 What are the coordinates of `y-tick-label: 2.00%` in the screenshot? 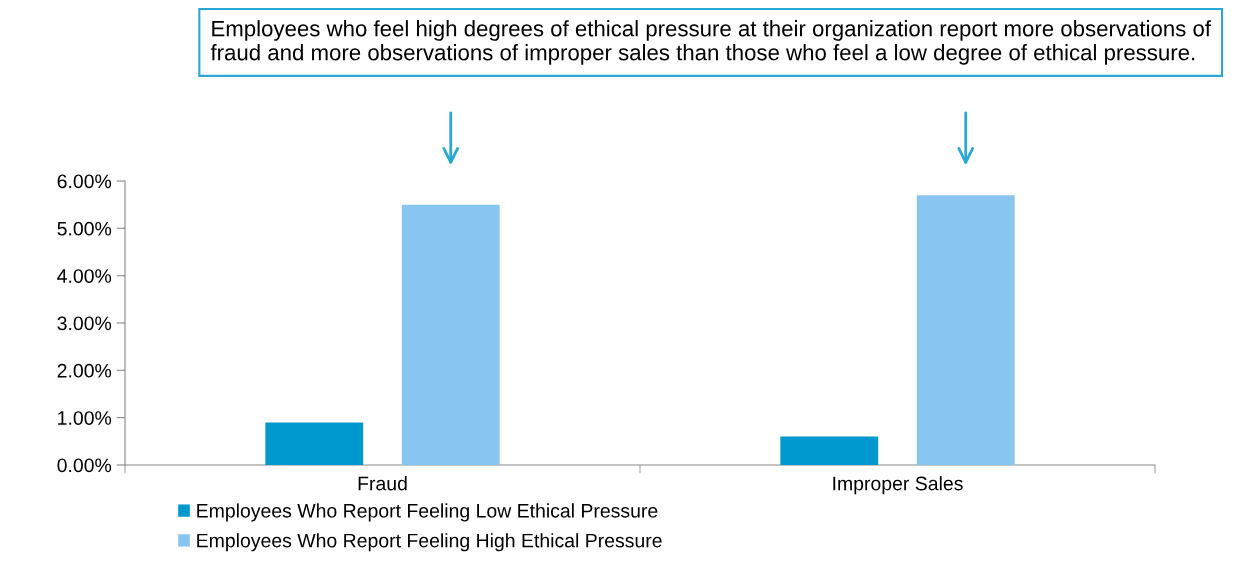 It's located at (84, 370).